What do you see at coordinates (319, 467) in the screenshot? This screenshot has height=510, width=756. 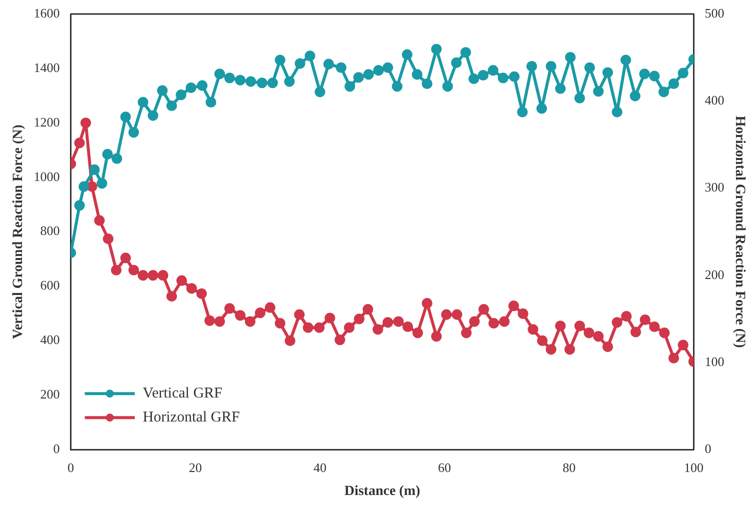 I see `x-tick-label: 40` at bounding box center [319, 467].